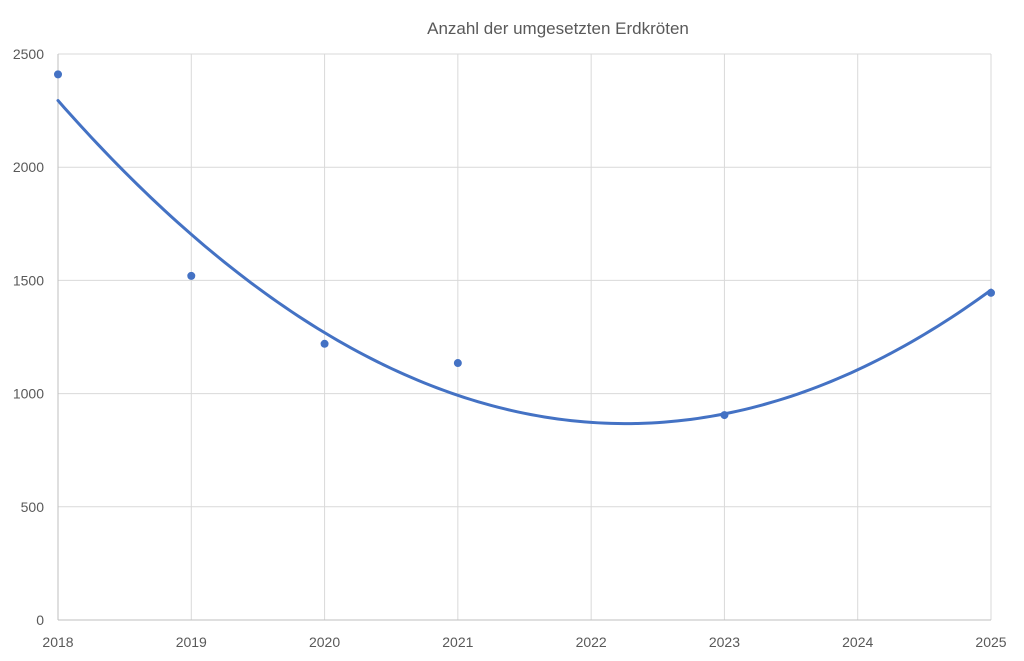 Image resolution: width=1024 pixels, height=661 pixels. What do you see at coordinates (457, 642) in the screenshot?
I see `x-tick-label: 2021` at bounding box center [457, 642].